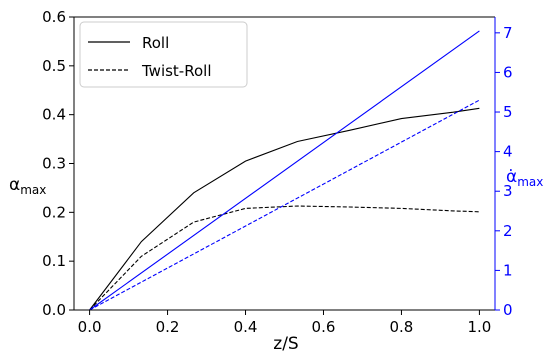 The image size is (550, 353). I want to click on legend-label-roll: Roll, so click(155, 43).